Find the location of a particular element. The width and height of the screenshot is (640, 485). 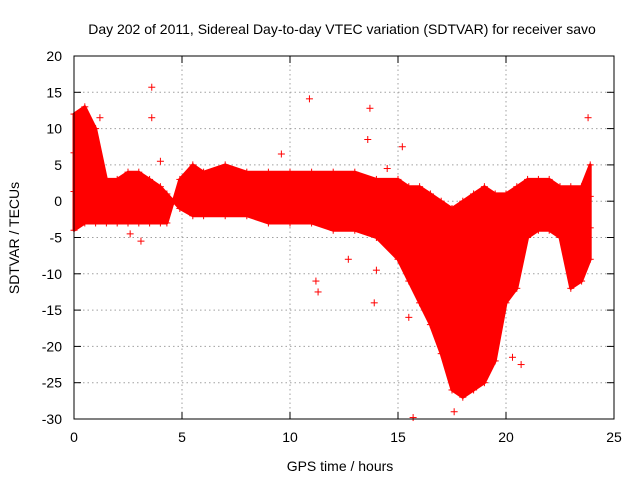

y-tick-label: -10 is located at coordinates (52, 274).